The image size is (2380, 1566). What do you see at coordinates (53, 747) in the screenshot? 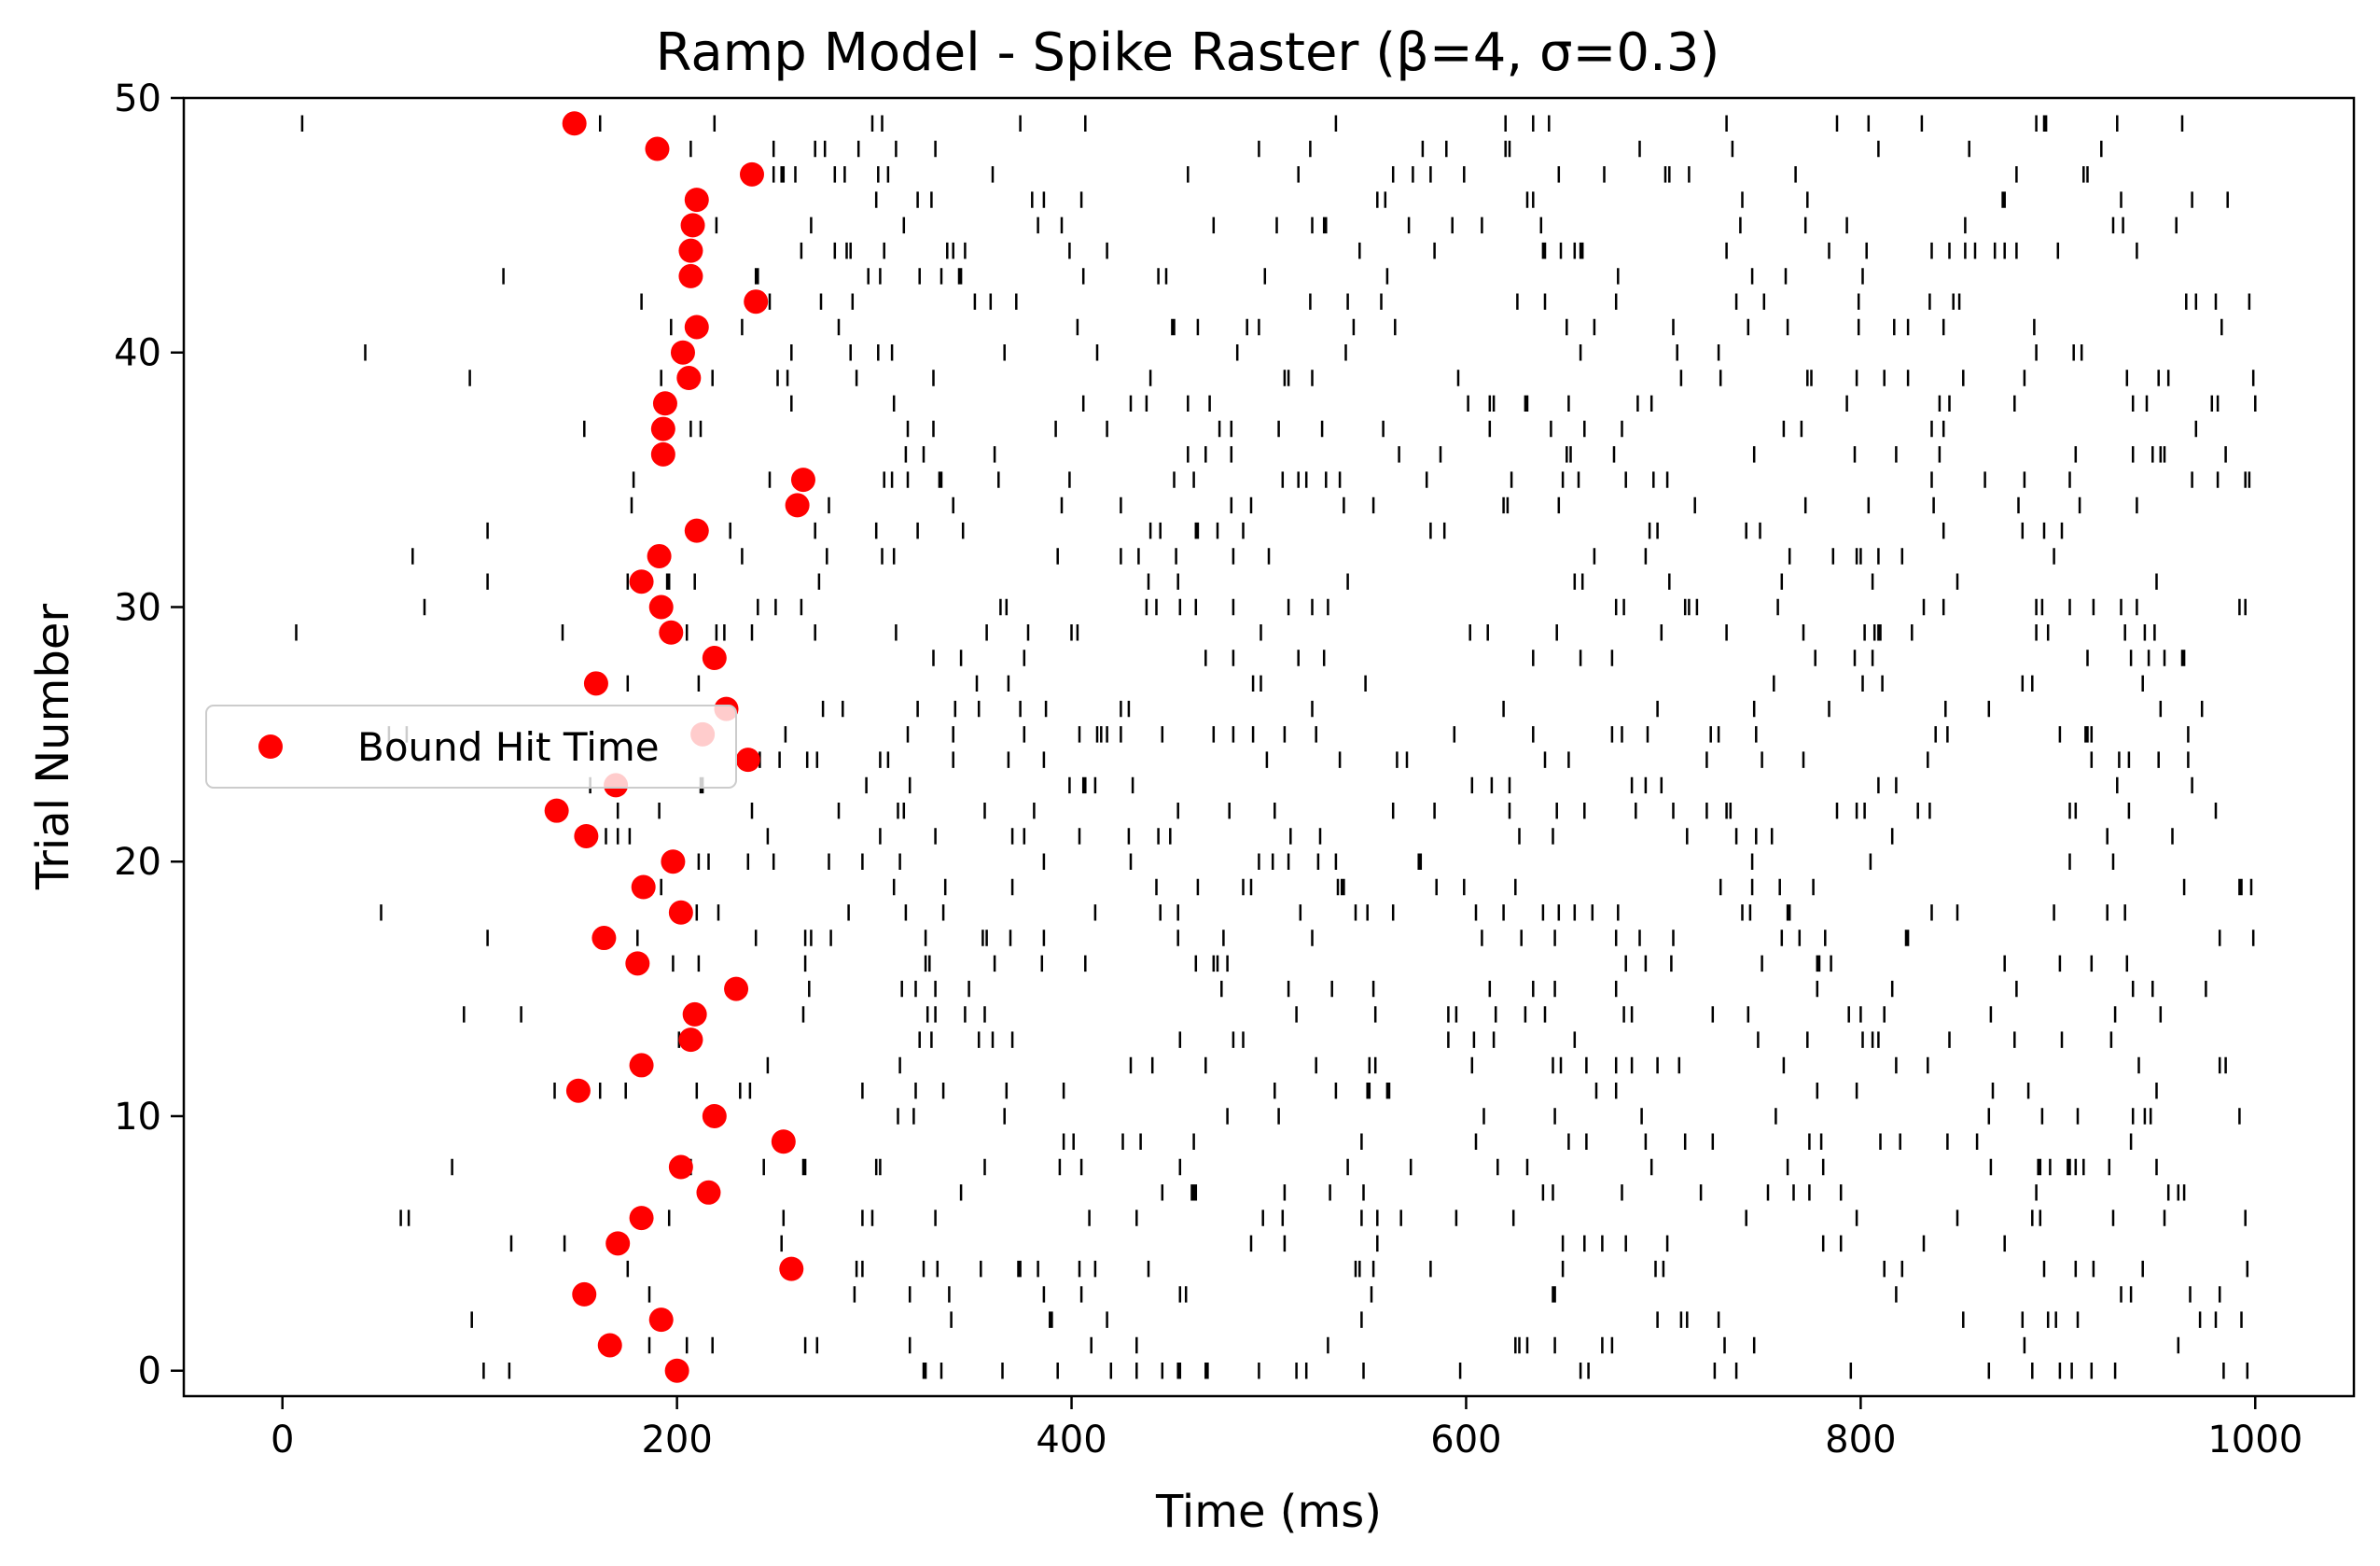
I see `y-axis-label: Trial Number` at bounding box center [53, 747].